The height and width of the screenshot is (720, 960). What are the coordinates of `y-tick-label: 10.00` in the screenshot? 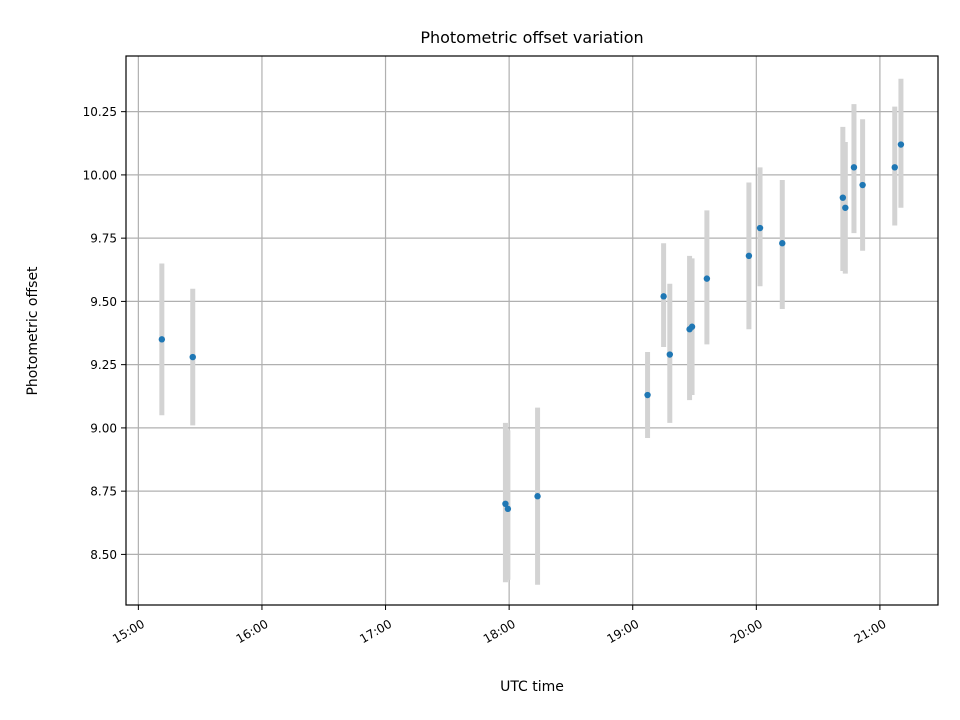 It's located at (100, 175).